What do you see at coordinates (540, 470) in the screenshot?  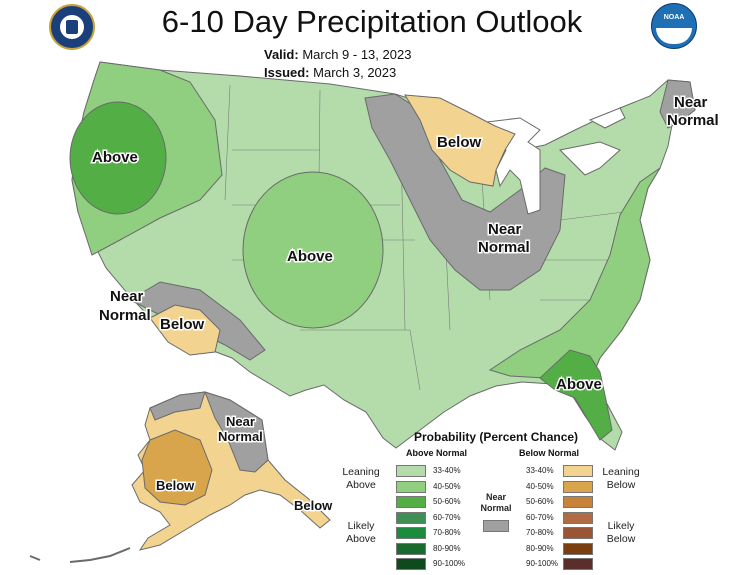 I see `legend-below-bin-label: 33-40%` at bounding box center [540, 470].